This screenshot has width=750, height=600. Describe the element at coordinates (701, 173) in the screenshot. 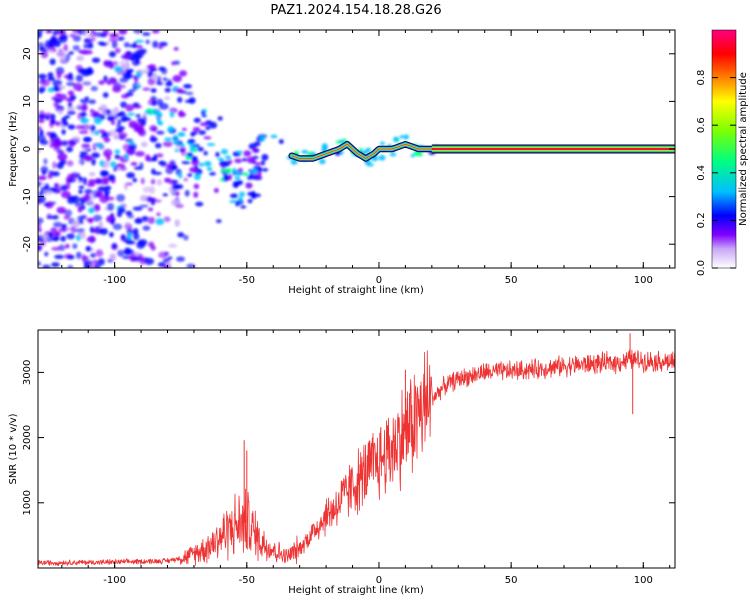

I see `colorbar-tick-label: 0.4` at that location.